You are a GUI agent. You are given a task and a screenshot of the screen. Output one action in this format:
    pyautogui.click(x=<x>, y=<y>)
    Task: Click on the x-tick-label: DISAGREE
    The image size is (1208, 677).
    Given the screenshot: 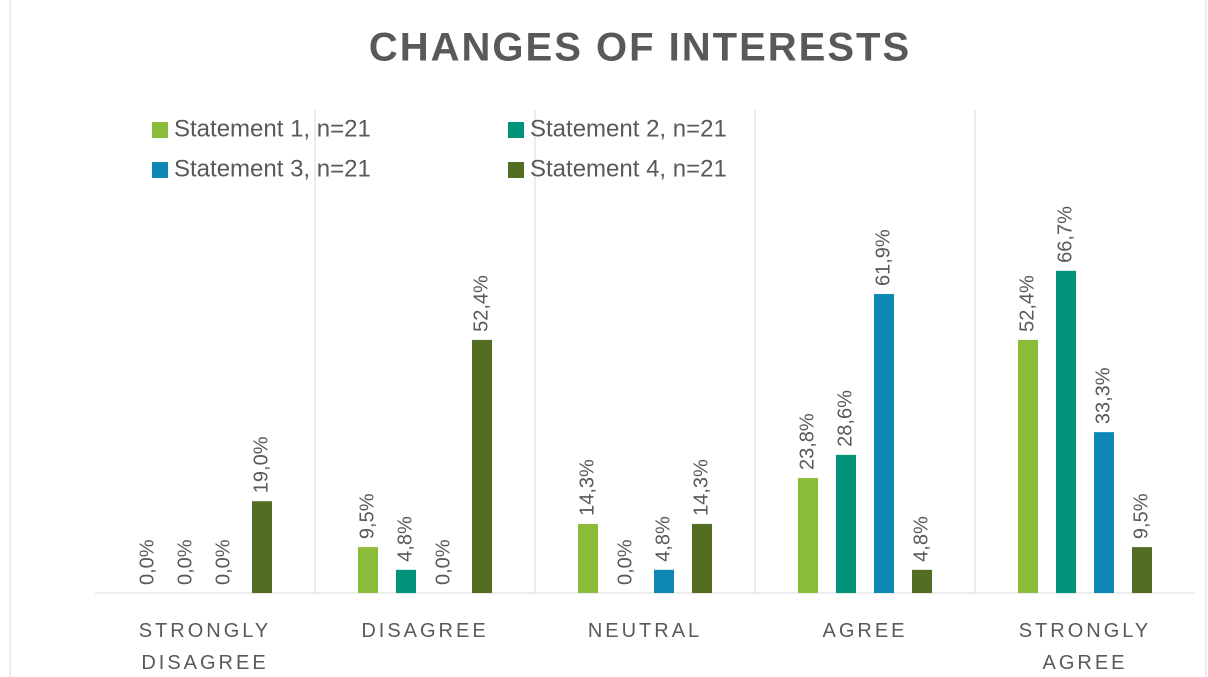 What is the action you would take?
    pyautogui.click(x=424, y=631)
    